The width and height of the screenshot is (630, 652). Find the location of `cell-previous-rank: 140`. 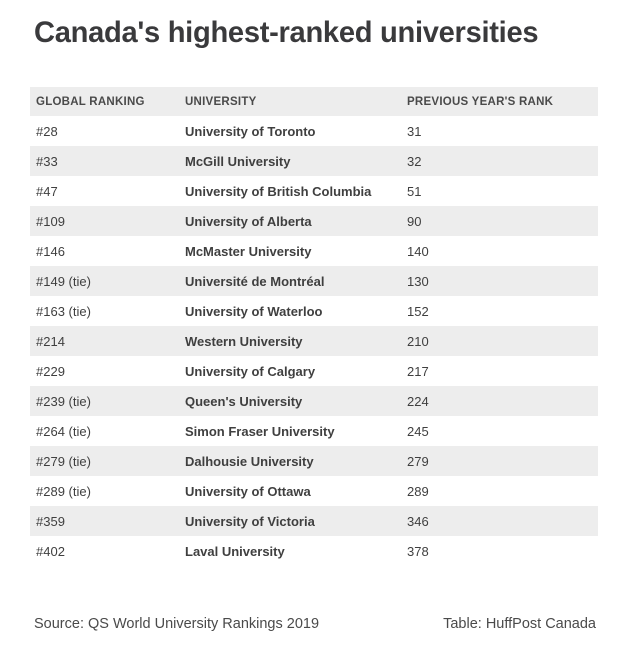

cell-previous-rank: 140 is located at coordinates (418, 251).